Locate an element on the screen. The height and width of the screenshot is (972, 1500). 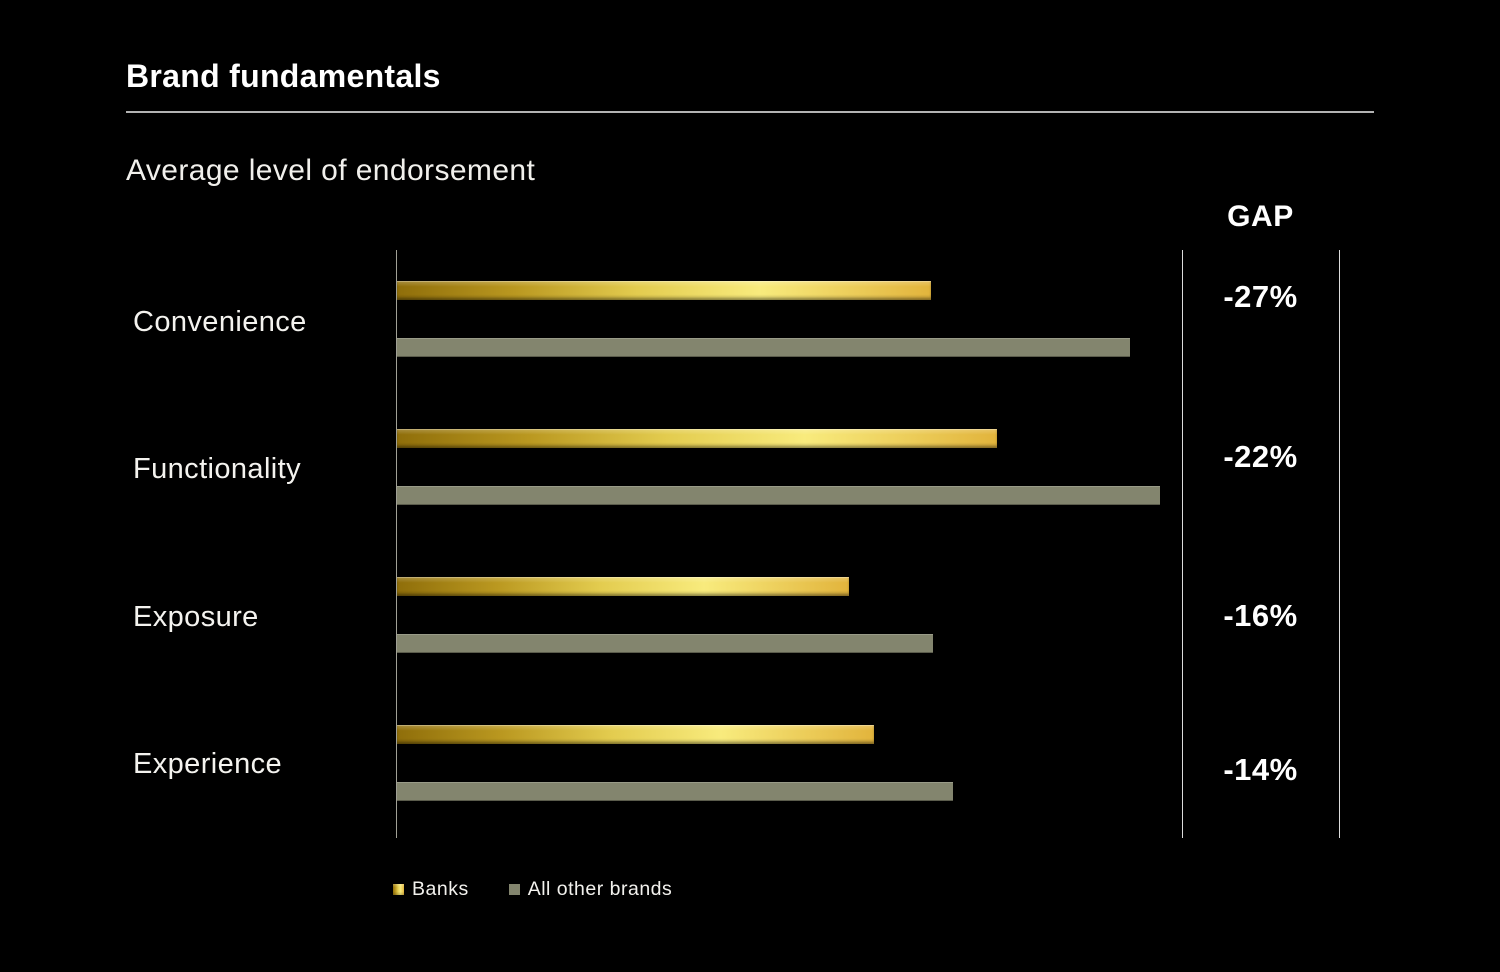
legend-item: All other brands is located at coordinates (590, 889).